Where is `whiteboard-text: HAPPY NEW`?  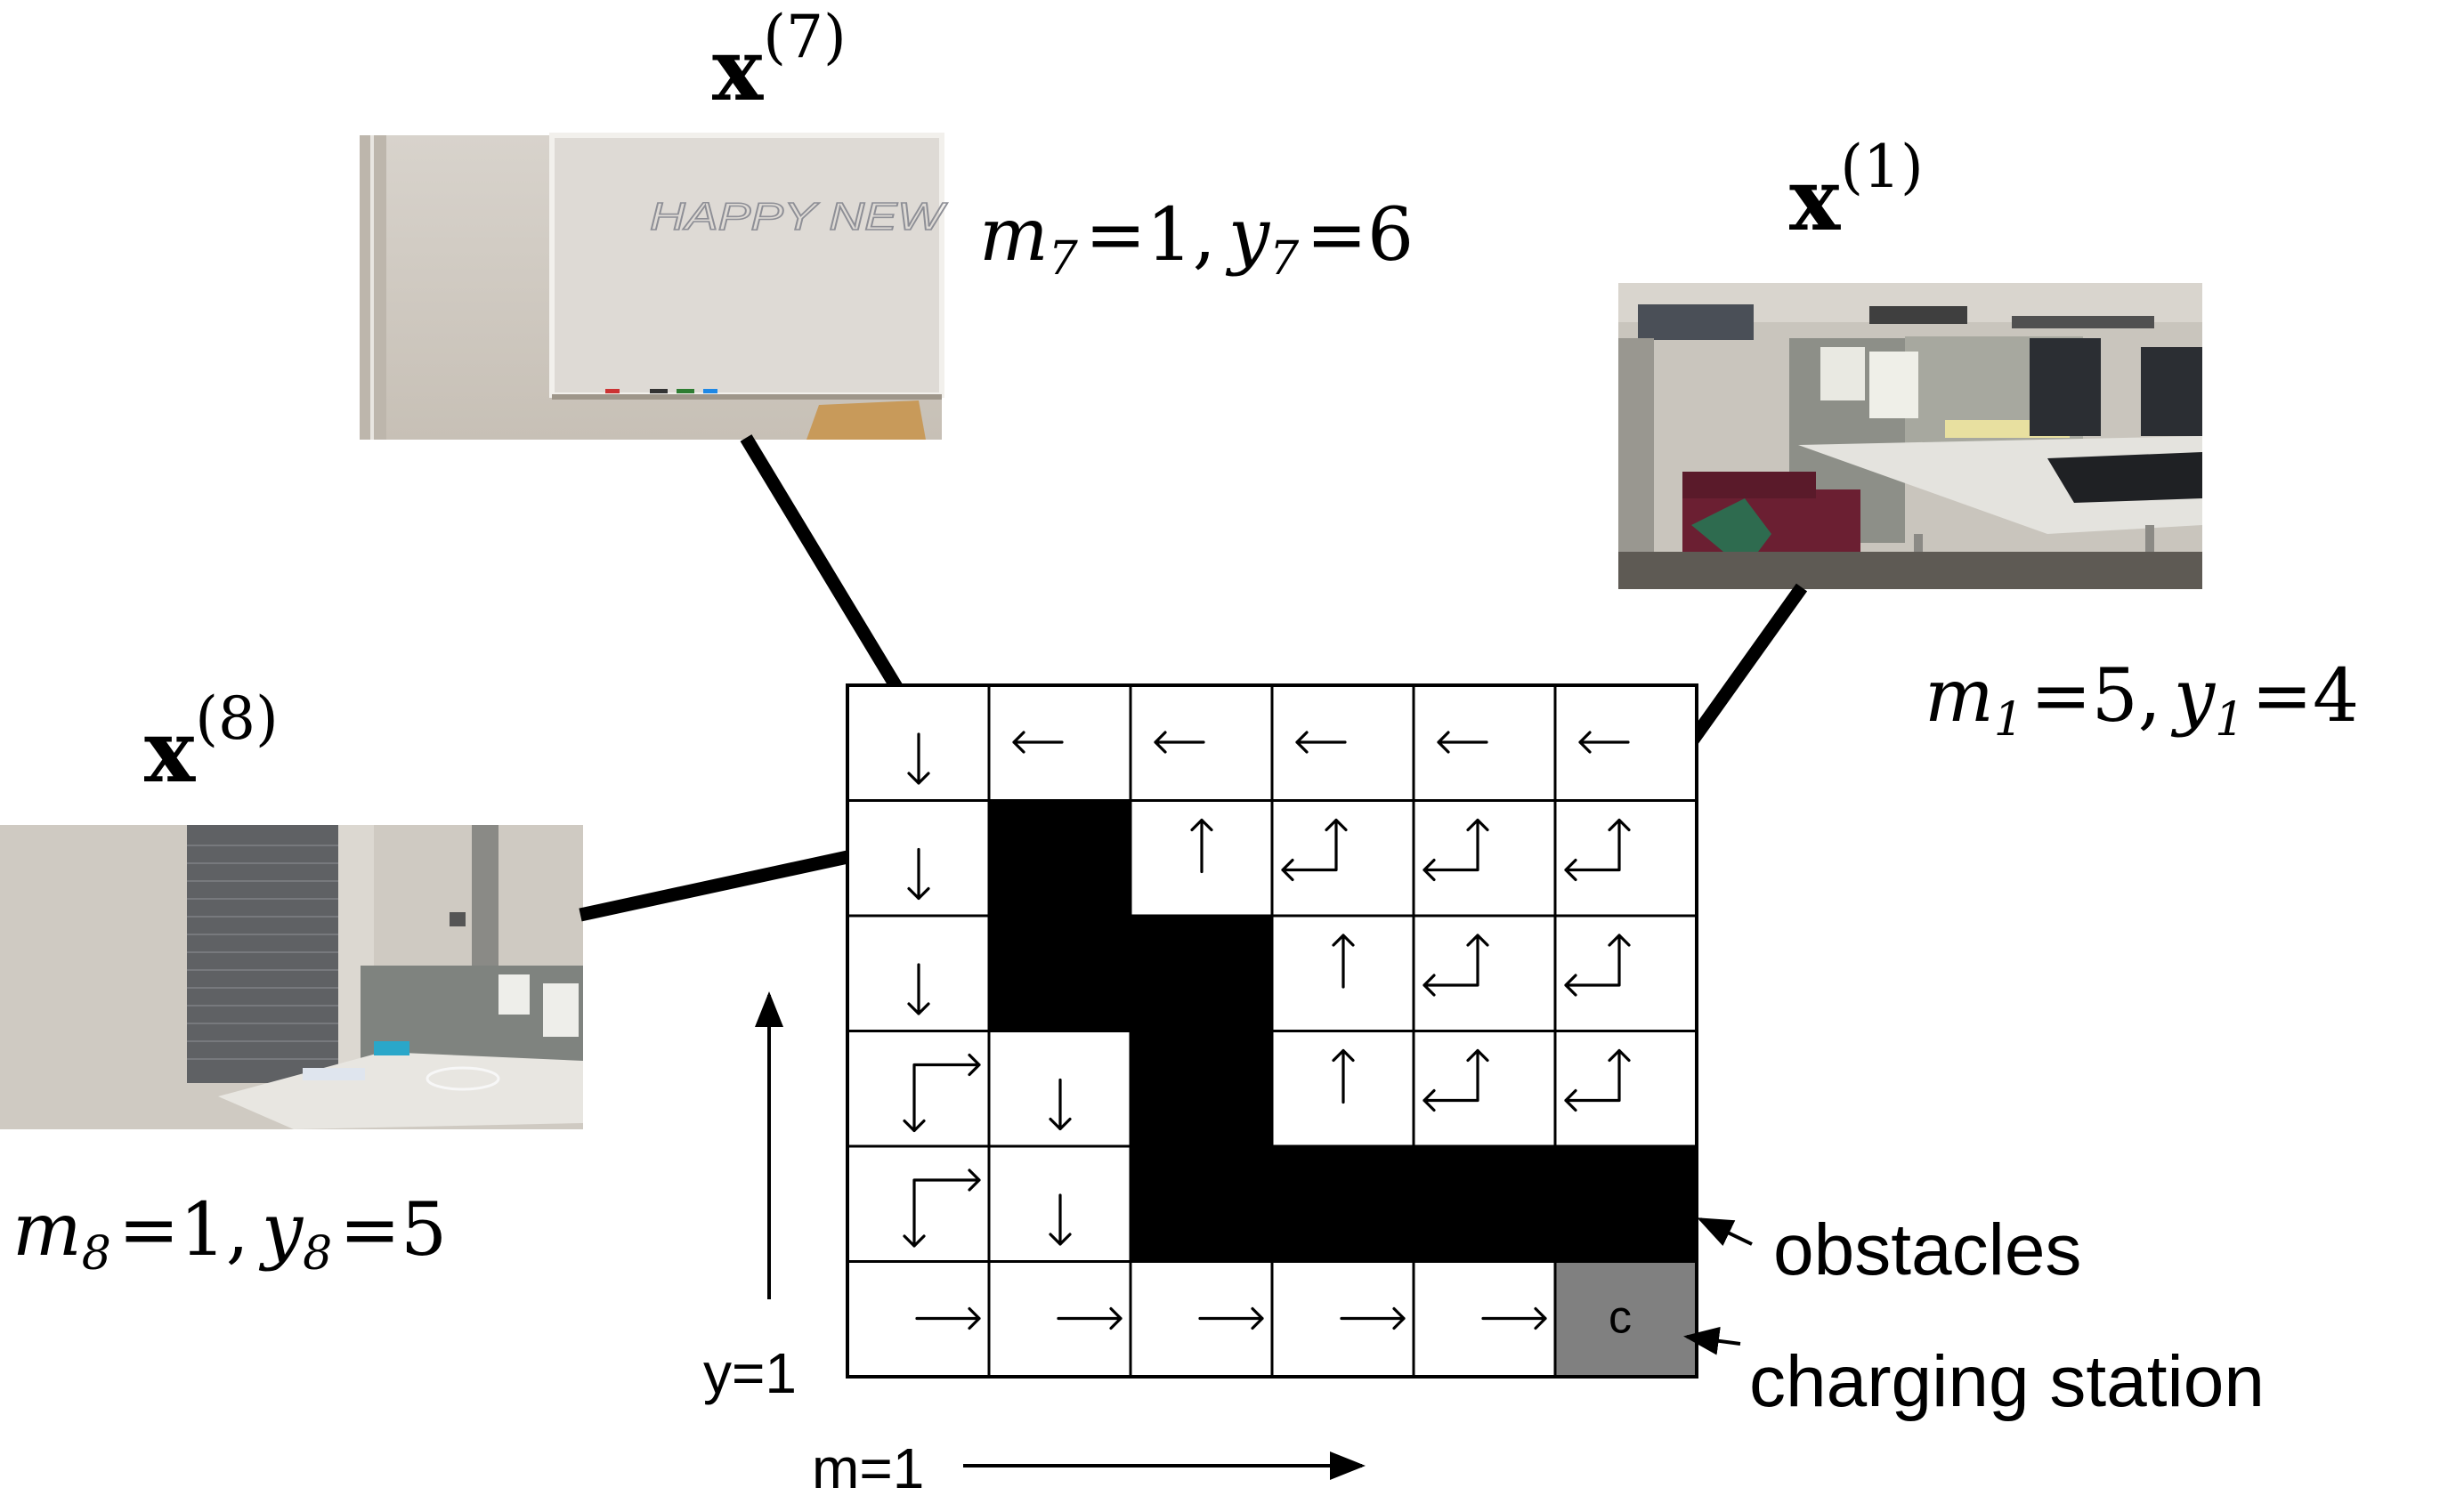
whiteboard-text: HAPPY NEW is located at coordinates (798, 217).